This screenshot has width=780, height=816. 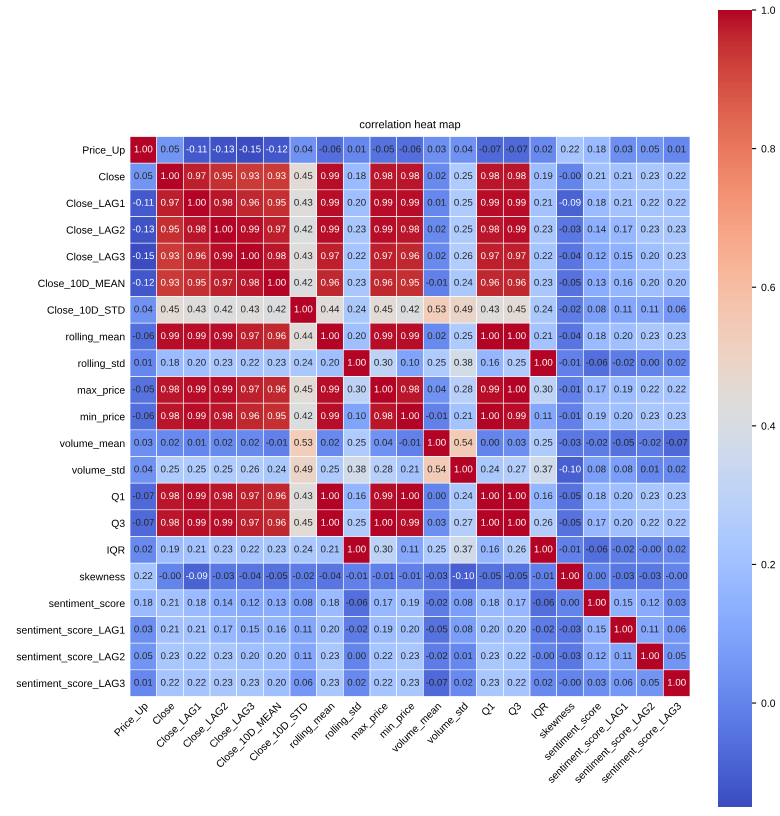 I want to click on y-tick-label: sentiment_score, so click(x=87, y=604).